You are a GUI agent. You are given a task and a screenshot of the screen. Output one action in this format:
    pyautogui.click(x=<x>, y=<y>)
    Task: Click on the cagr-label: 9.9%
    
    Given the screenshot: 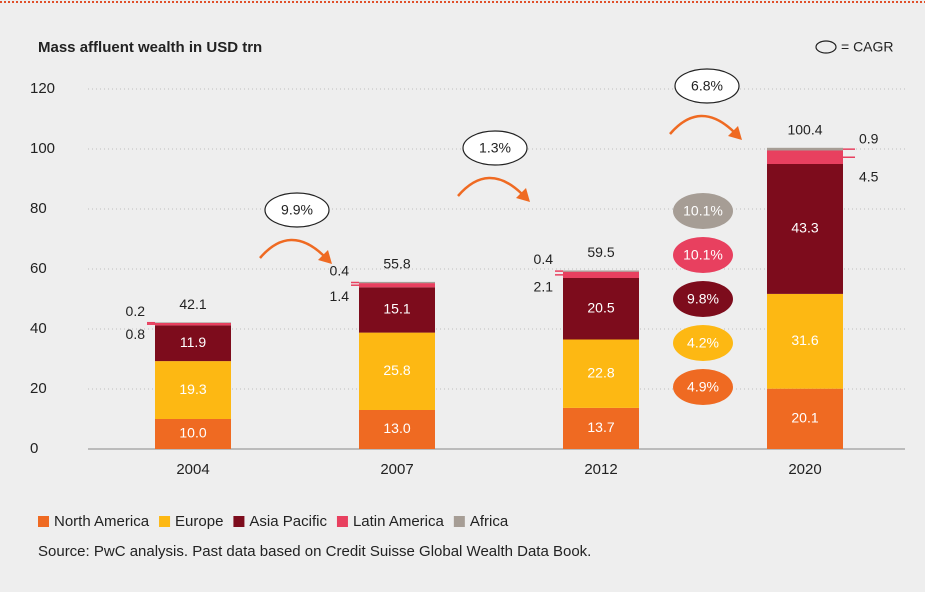 What is the action you would take?
    pyautogui.click(x=297, y=210)
    